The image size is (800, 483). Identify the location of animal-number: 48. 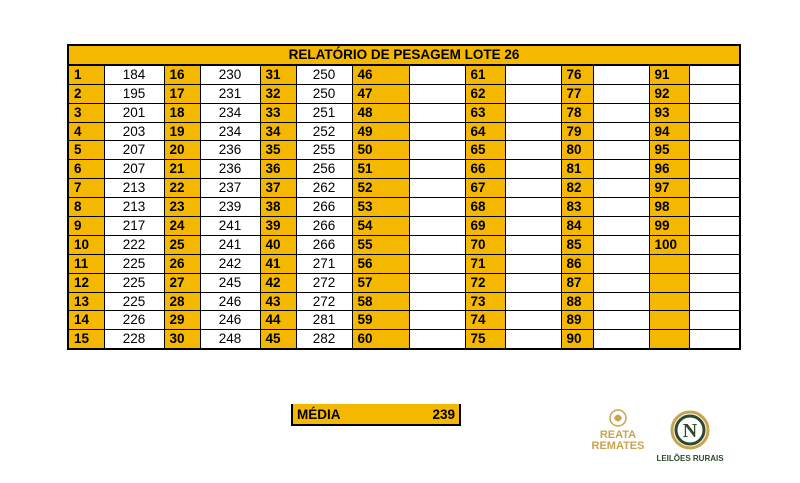
(380, 112).